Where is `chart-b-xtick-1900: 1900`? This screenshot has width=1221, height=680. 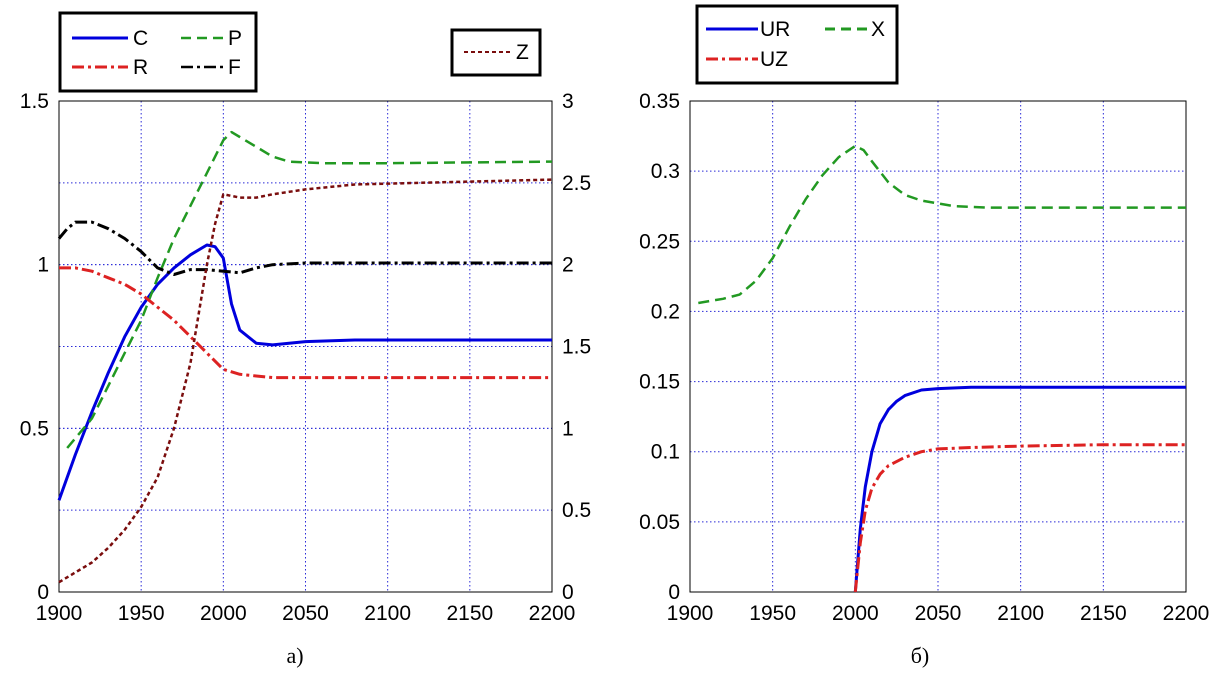
chart-b-xtick-1900: 1900 is located at coordinates (690, 613).